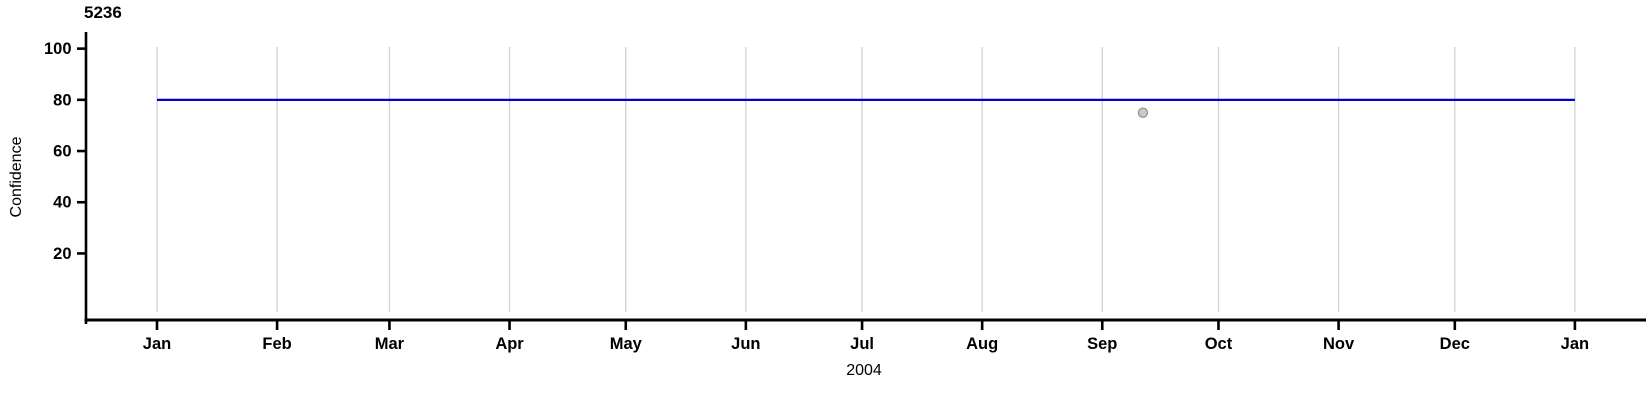  I want to click on x-axis-label: 2004, so click(864, 370).